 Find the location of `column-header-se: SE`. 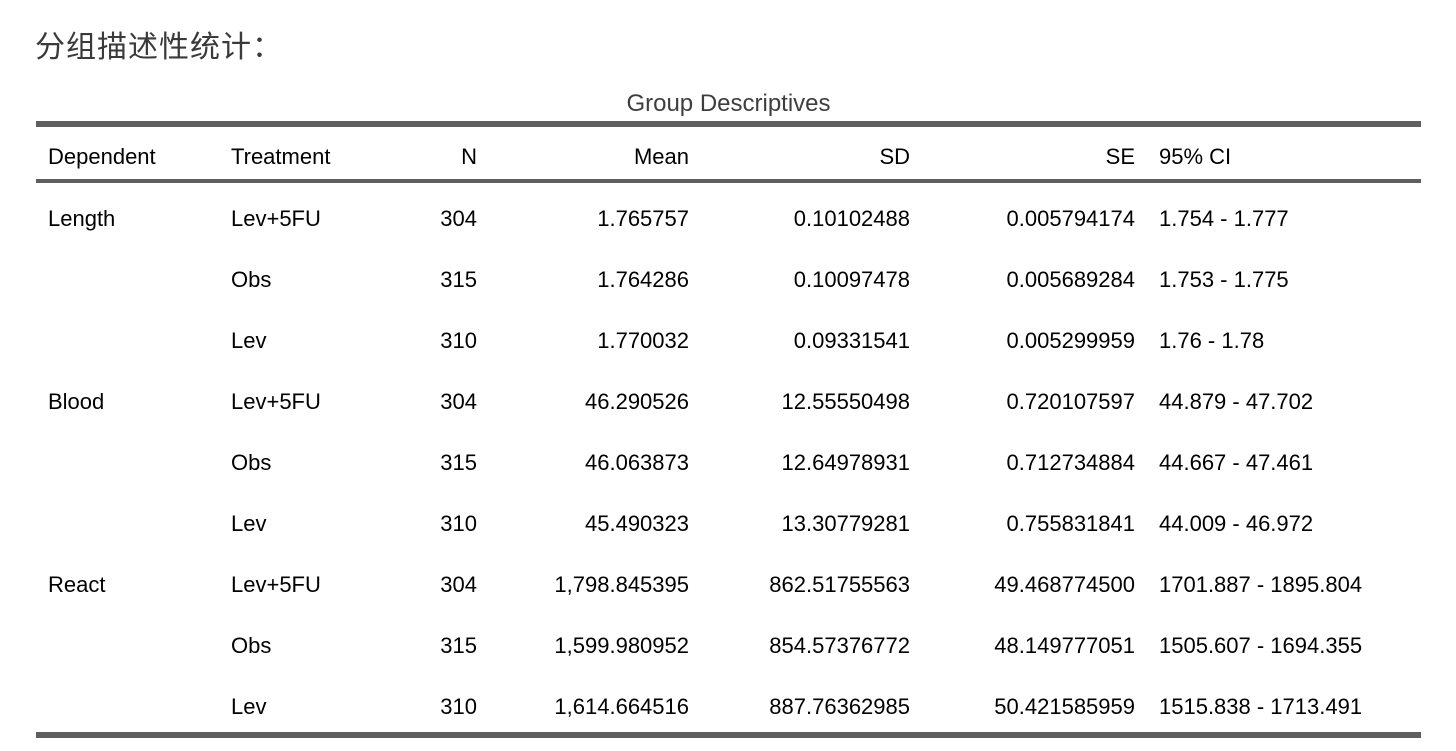

column-header-se: SE is located at coordinates (1034, 152).